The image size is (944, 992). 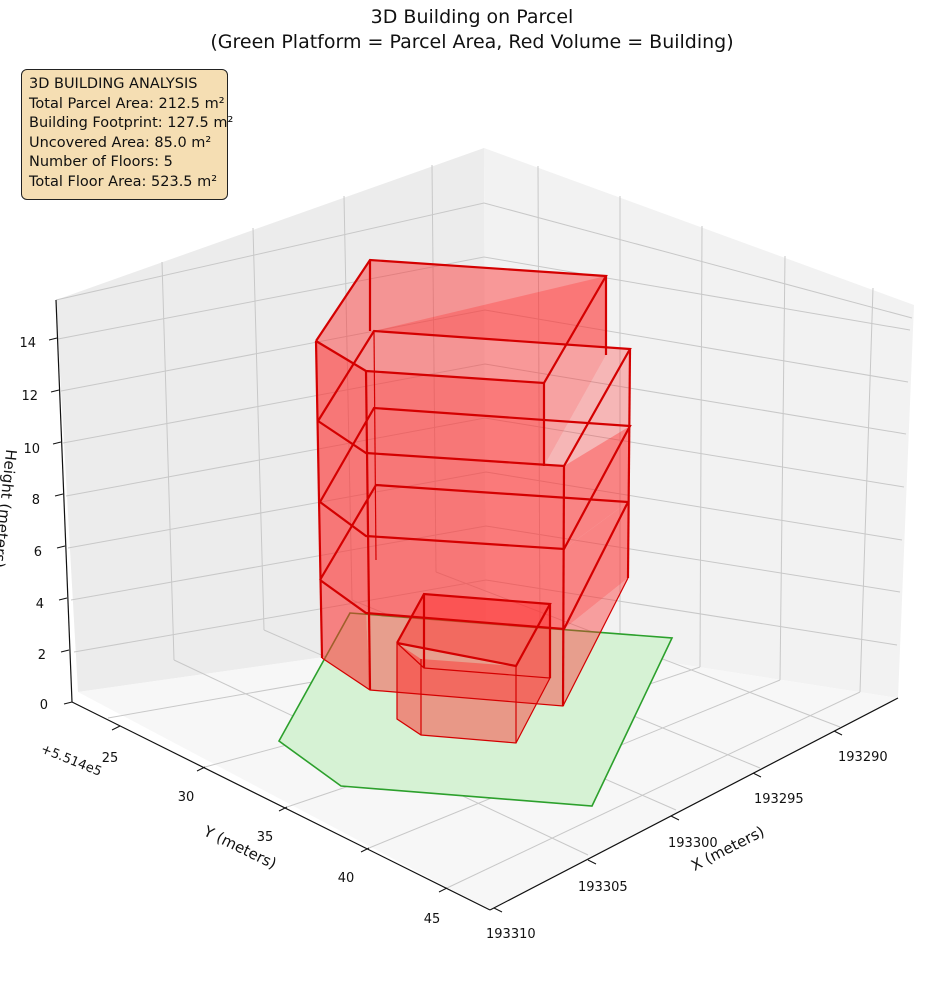 I want to click on y-tick-label: 30, so click(x=186, y=797).